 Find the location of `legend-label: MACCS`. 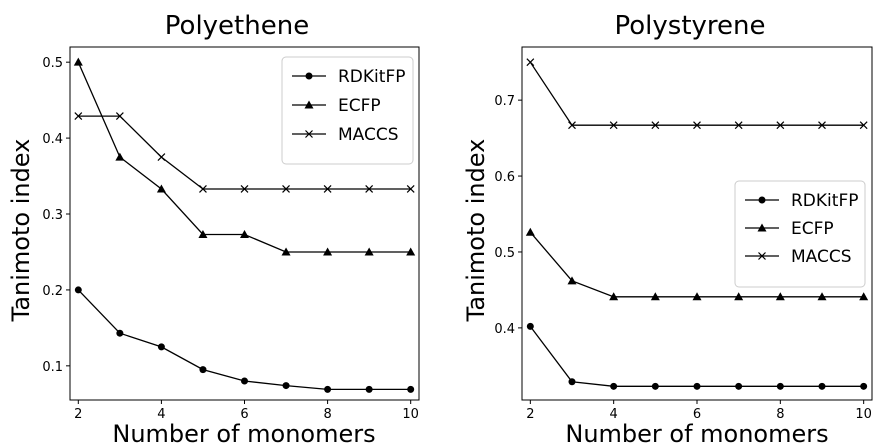

legend-label: MACCS is located at coordinates (821, 257).